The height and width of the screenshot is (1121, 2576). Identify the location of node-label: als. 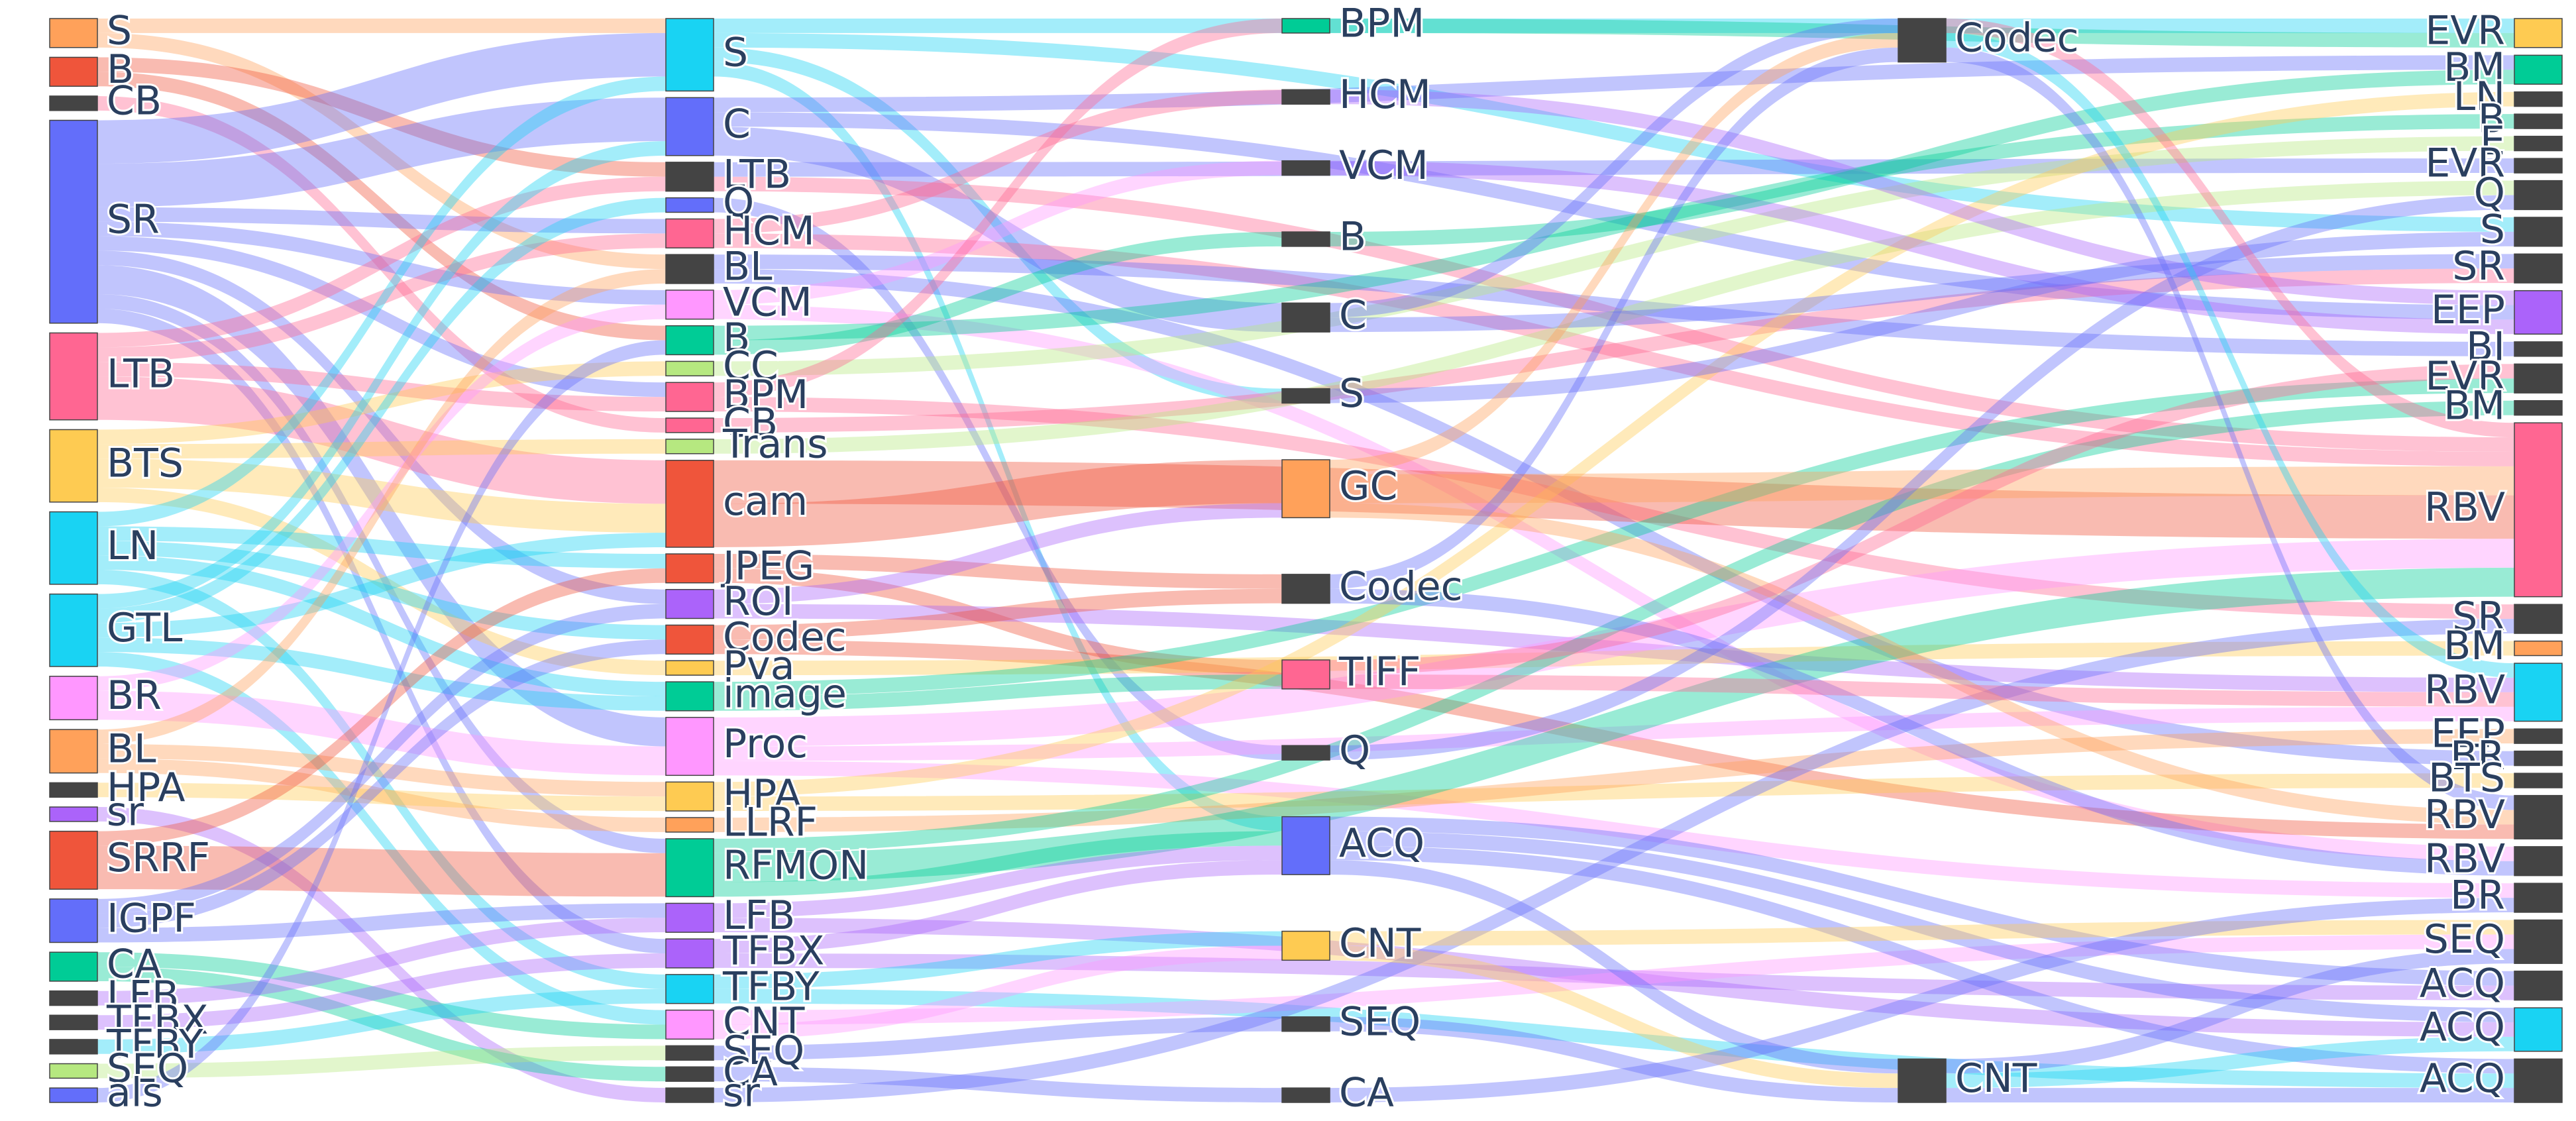
(135, 1093).